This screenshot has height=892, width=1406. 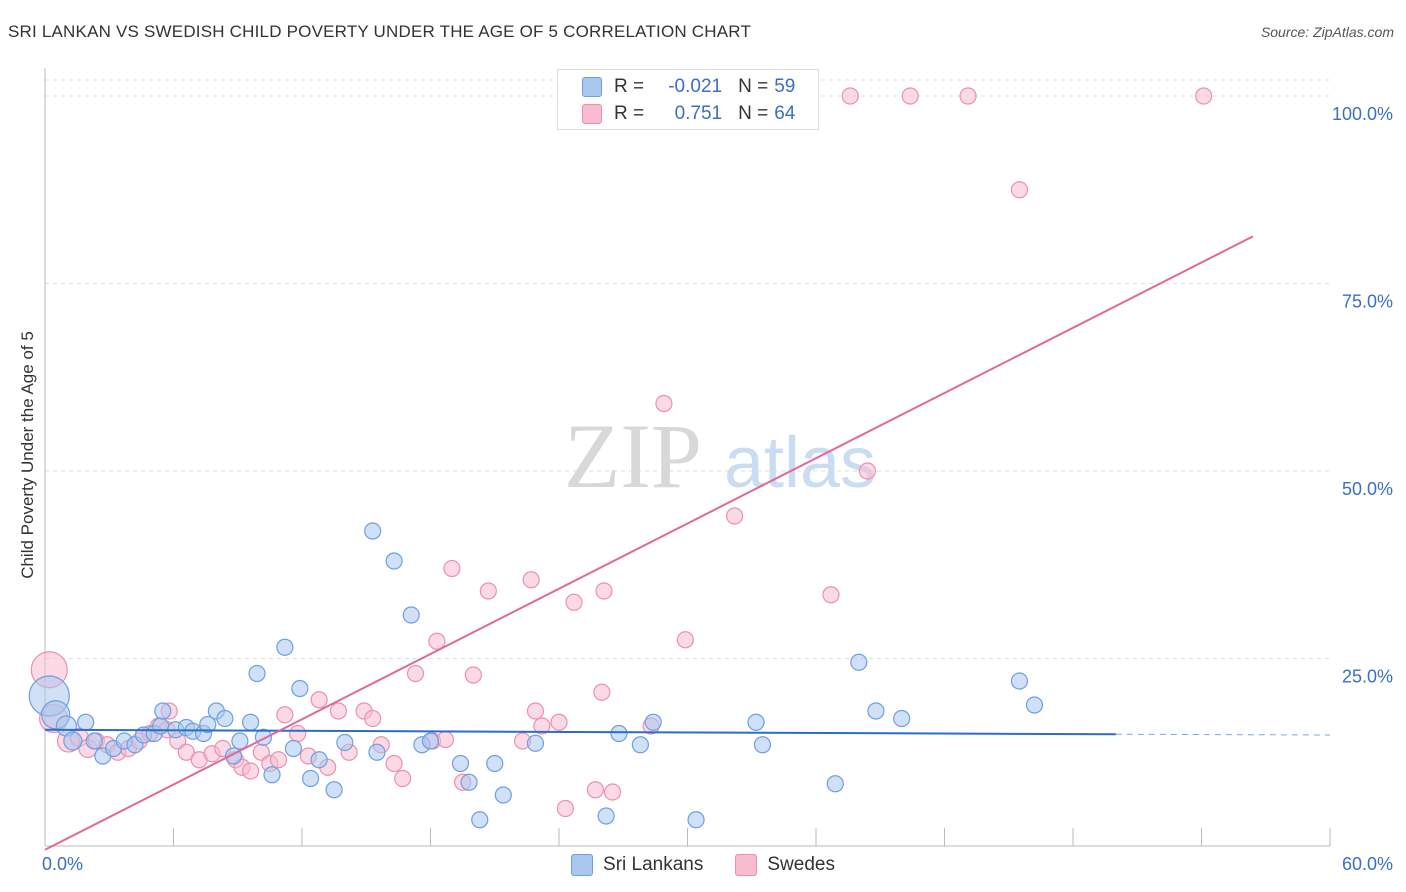 I want to click on watermark-zip: ZIP, so click(x=633, y=456).